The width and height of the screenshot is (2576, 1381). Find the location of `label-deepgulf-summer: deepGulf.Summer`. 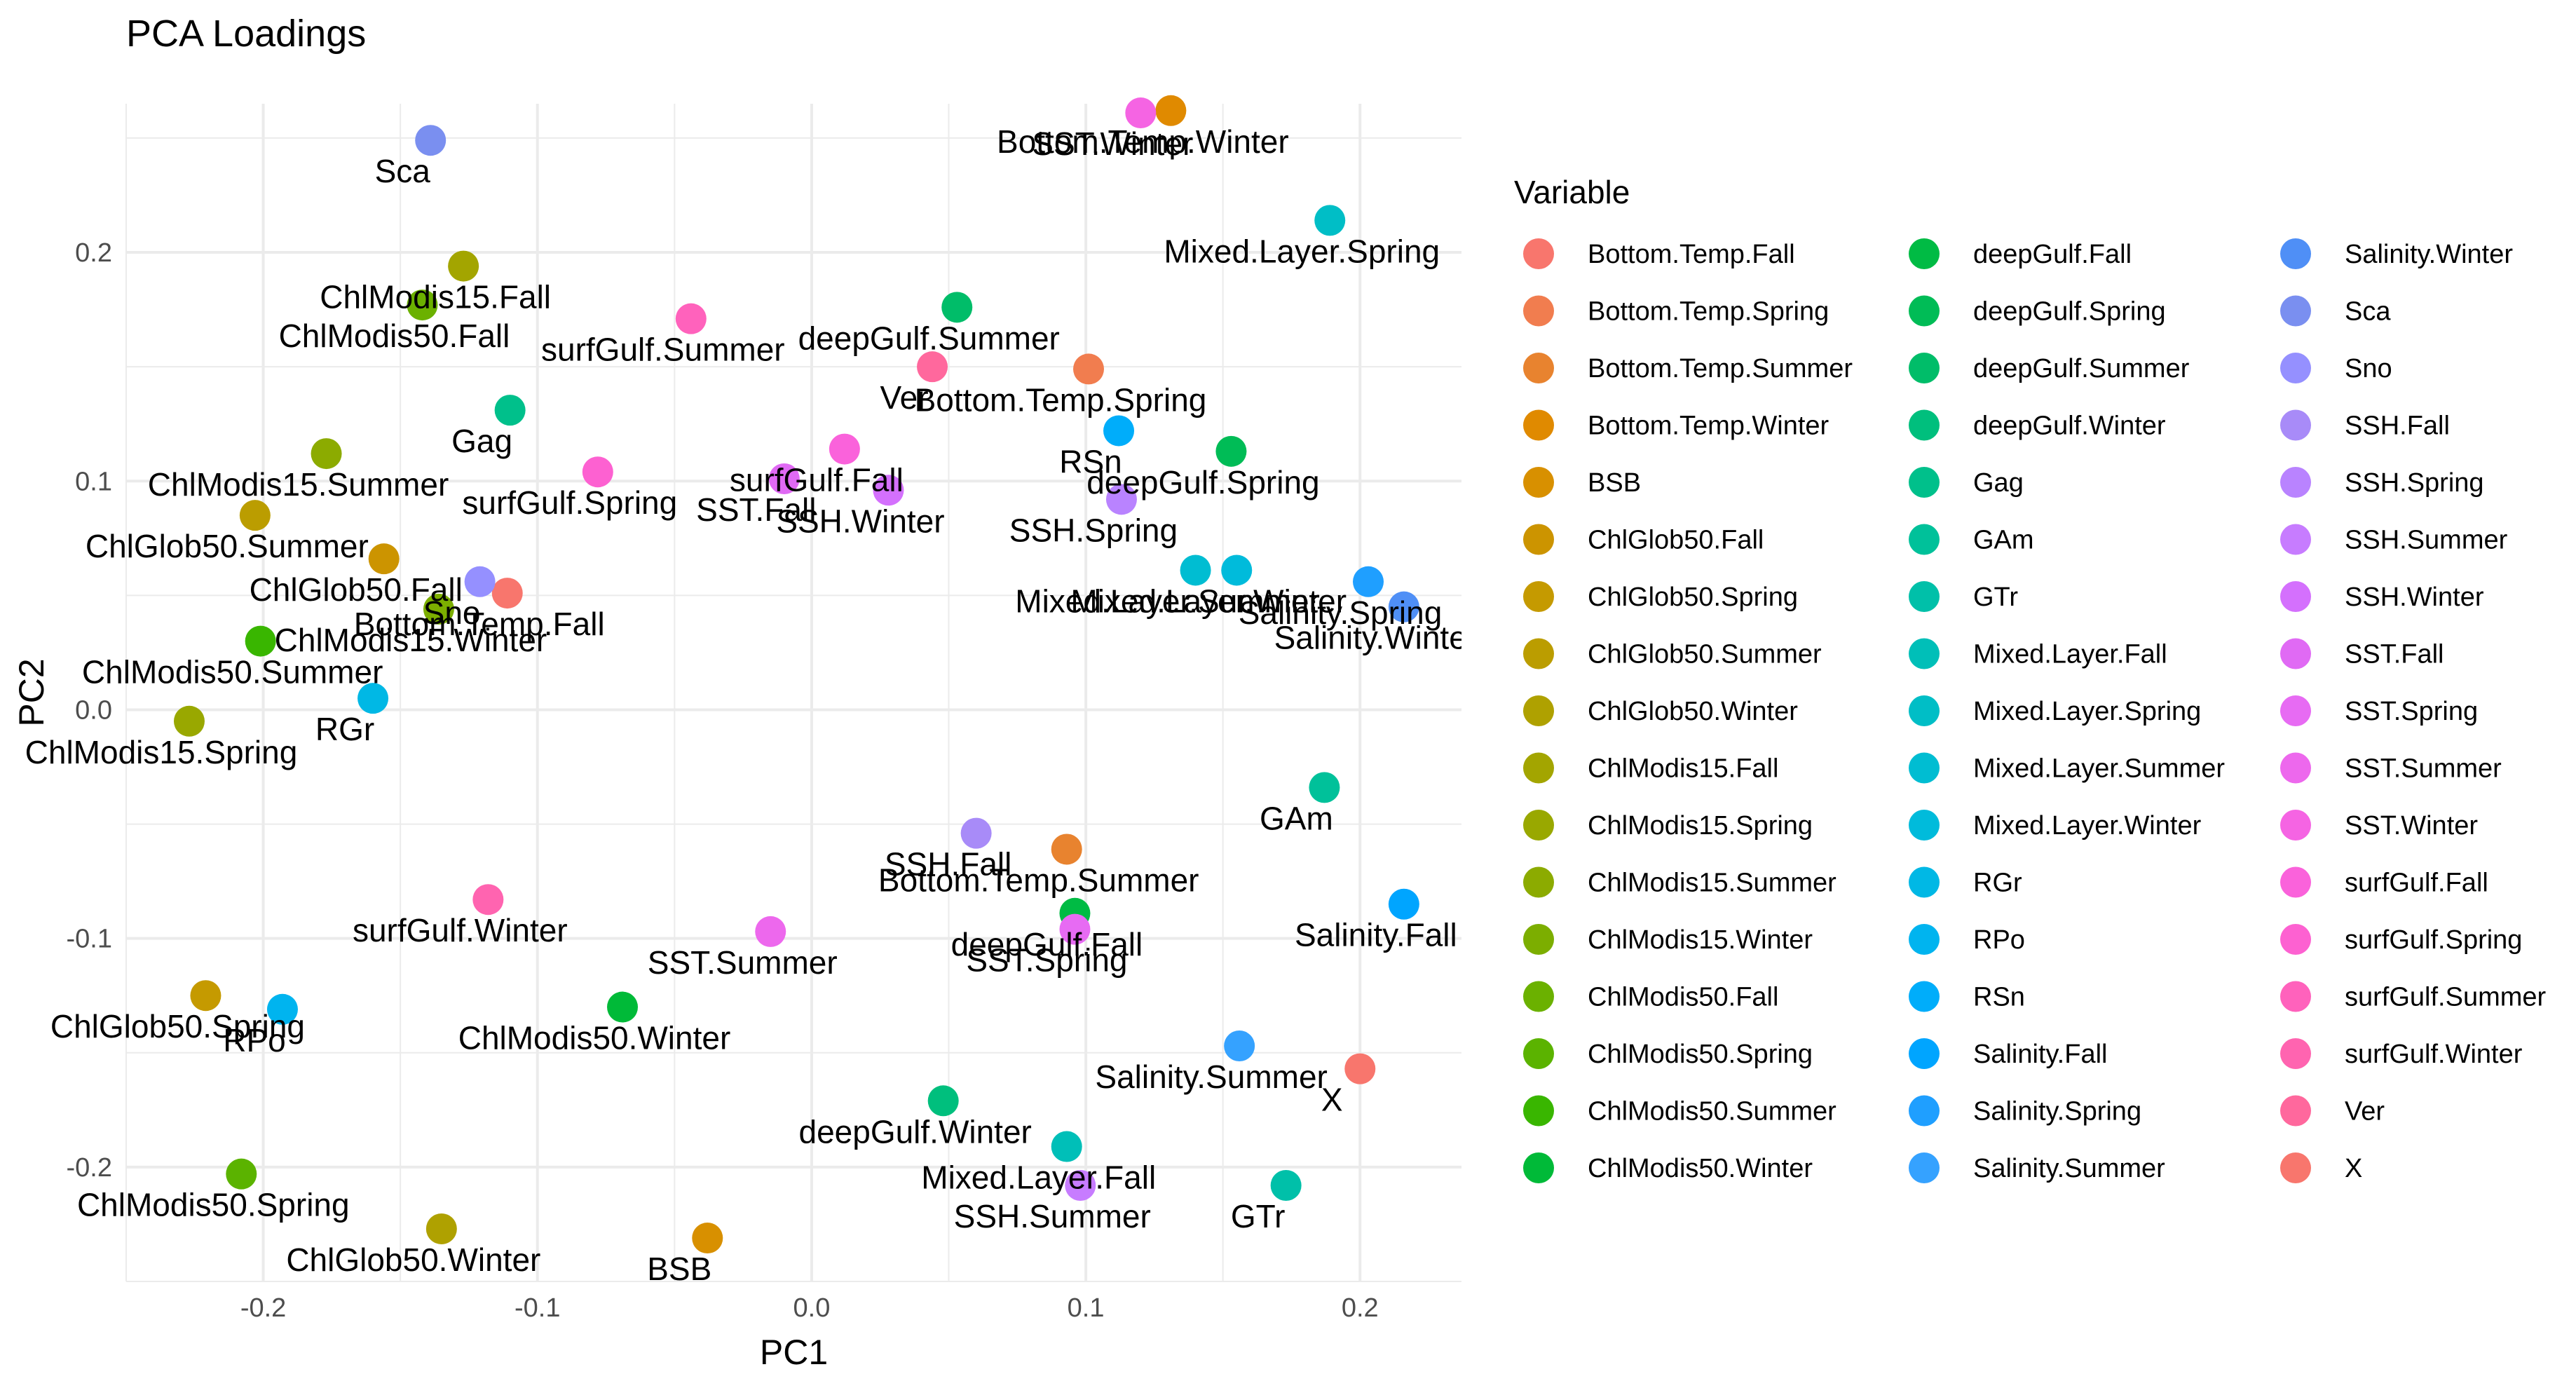

label-deepgulf-summer: deepGulf.Summer is located at coordinates (929, 338).